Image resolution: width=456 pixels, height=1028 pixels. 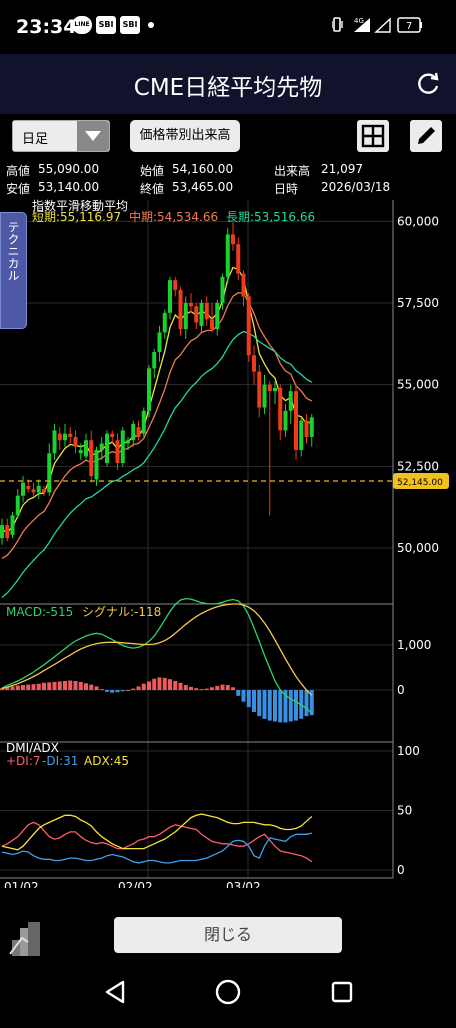 What do you see at coordinates (408, 751) in the screenshot?
I see `dmi-tick-label: 100` at bounding box center [408, 751].